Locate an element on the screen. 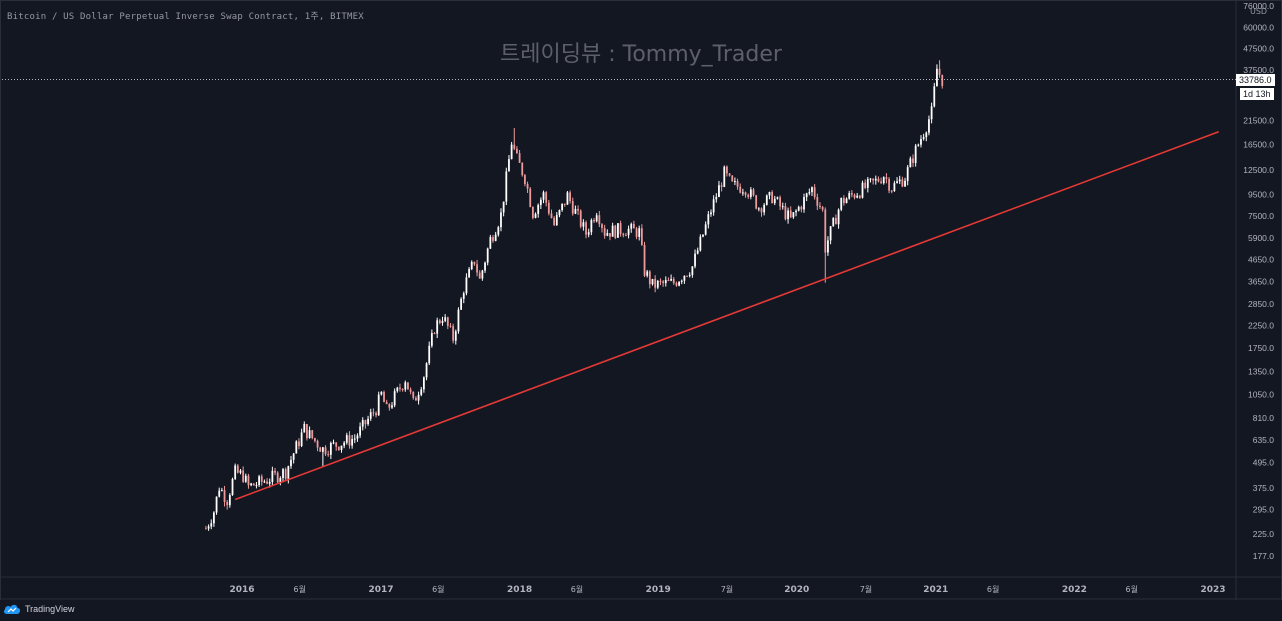  currency-unit-label: USD is located at coordinates (1259, 11).